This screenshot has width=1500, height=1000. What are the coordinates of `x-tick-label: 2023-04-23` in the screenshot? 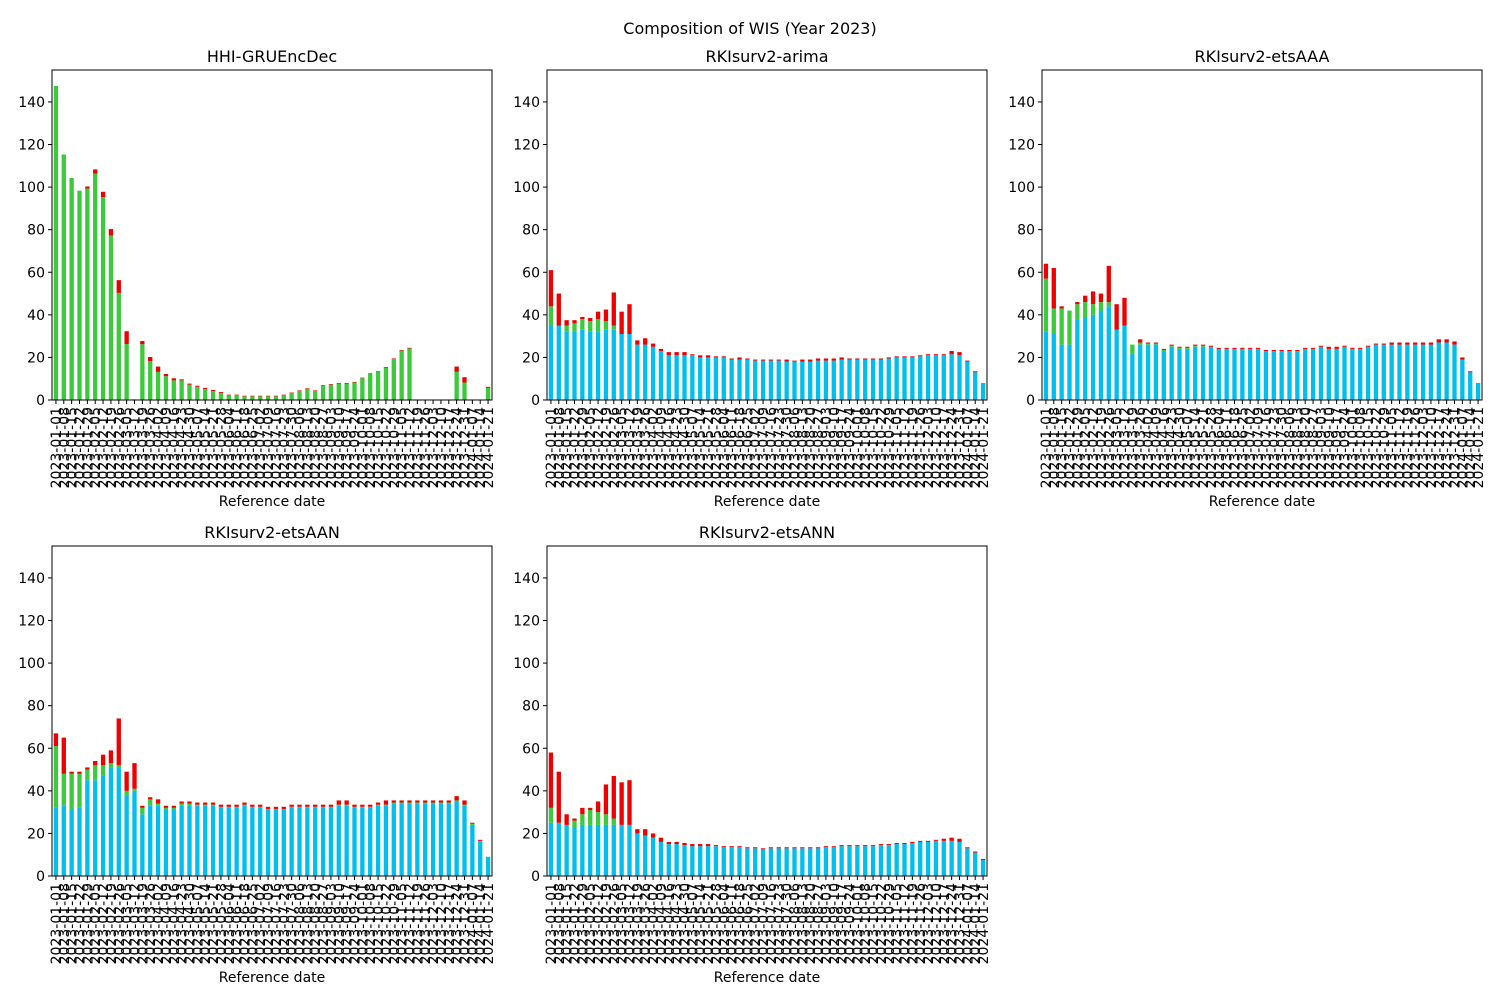 It's located at (183, 923).